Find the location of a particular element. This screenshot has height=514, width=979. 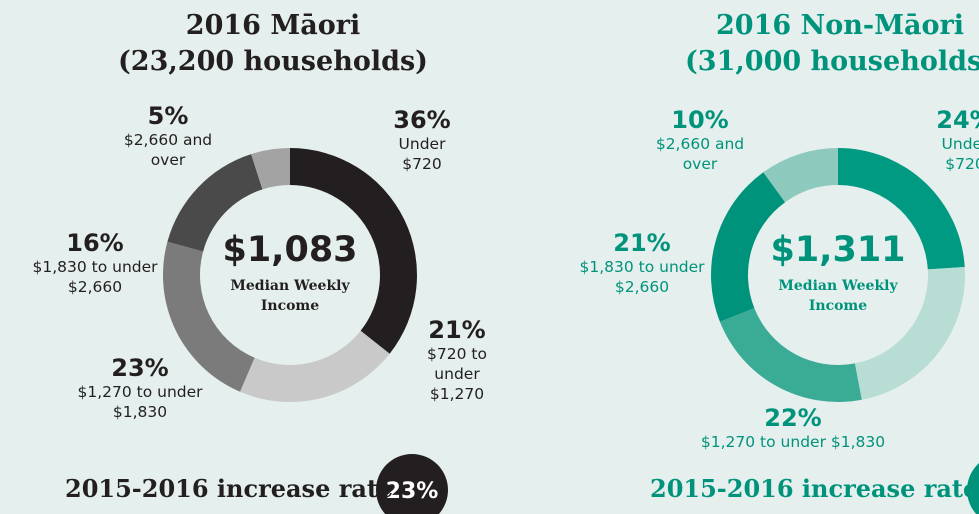

segment-category: $720 to under $1,270 is located at coordinates (457, 374).